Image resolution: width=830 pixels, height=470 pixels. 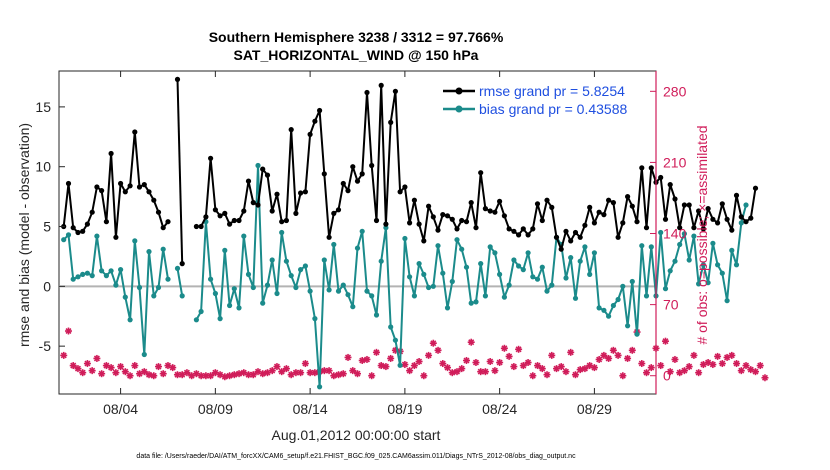 What do you see at coordinates (675, 91) in the screenshot?
I see `y2-tick-label: 280` at bounding box center [675, 91].